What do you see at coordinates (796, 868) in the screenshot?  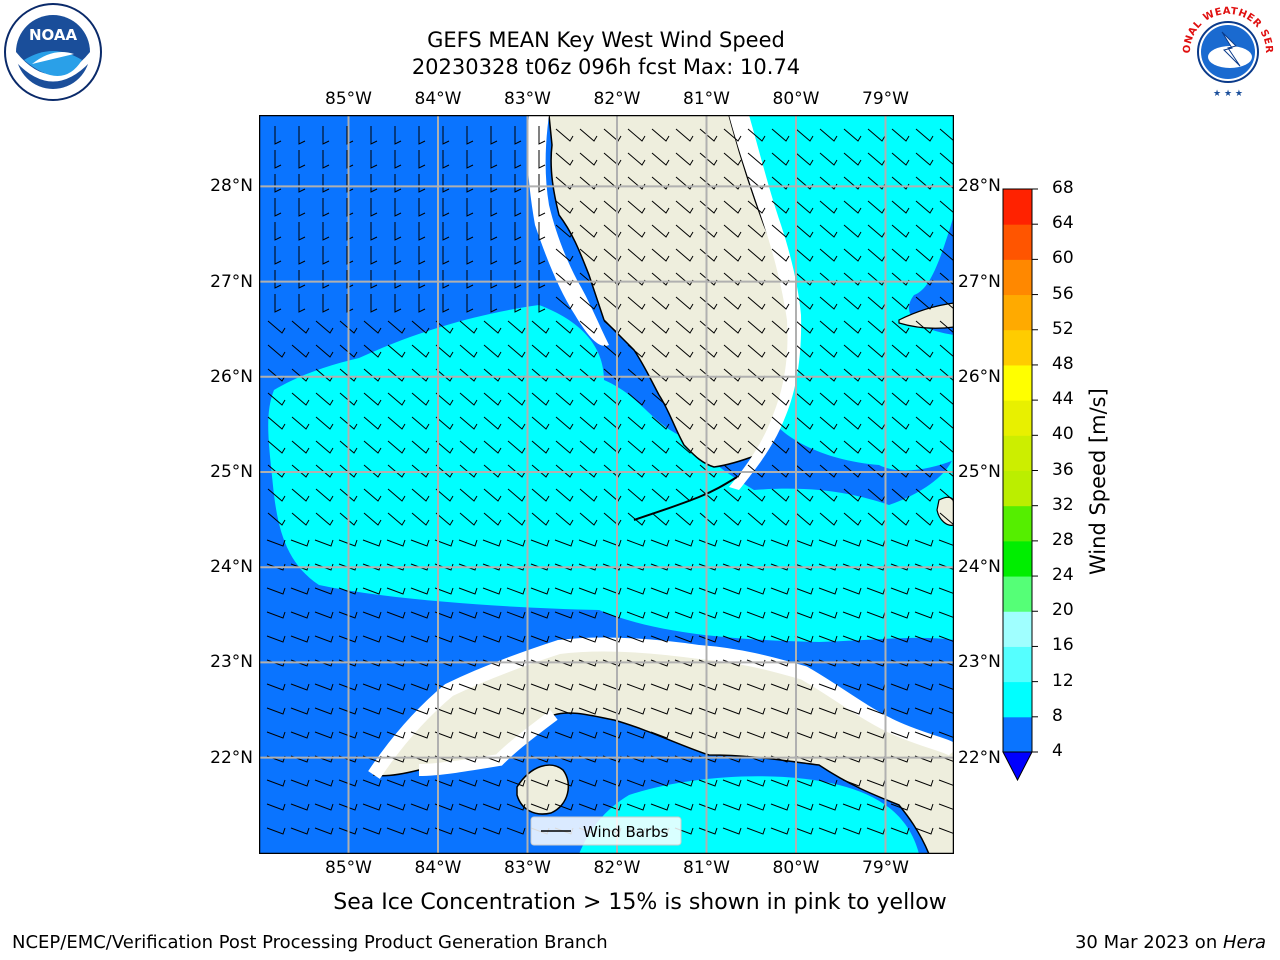 I see `lon-tick-label: 80°W` at bounding box center [796, 868].